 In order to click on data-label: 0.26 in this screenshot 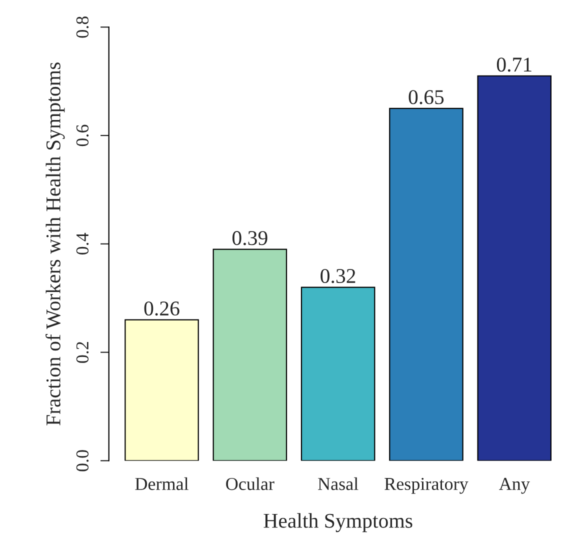, I will do `click(162, 308)`.